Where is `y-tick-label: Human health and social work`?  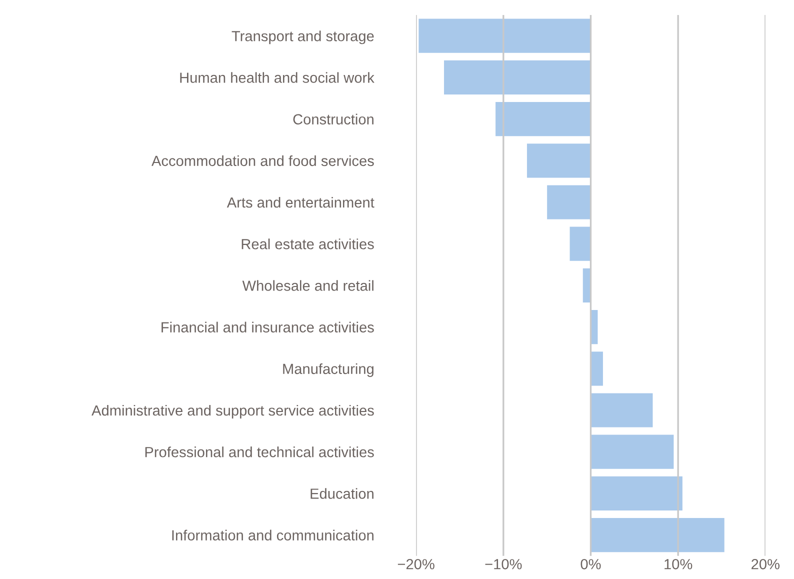 y-tick-label: Human health and social work is located at coordinates (277, 77).